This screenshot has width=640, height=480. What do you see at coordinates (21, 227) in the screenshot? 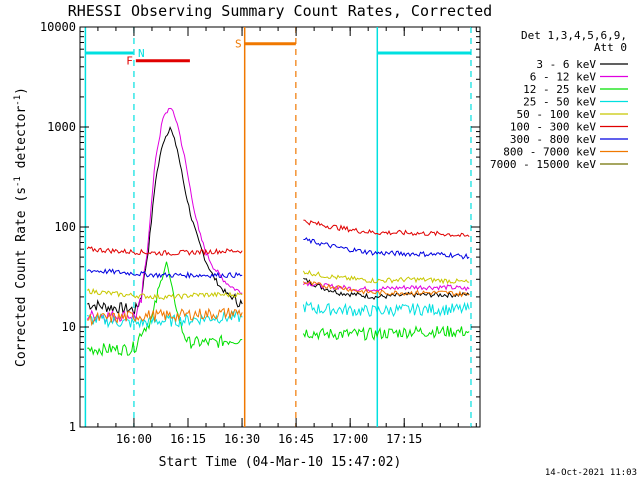
I see `y-axis-label: Corrected Count Rate (s-1 detector-1)` at bounding box center [21, 227].